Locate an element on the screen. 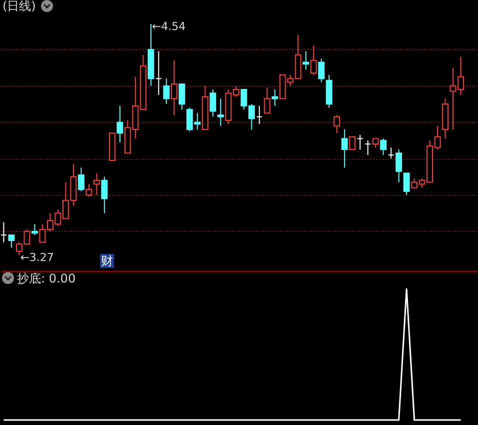 This screenshot has width=478, height=425. annotation: 财 is located at coordinates (107, 261).